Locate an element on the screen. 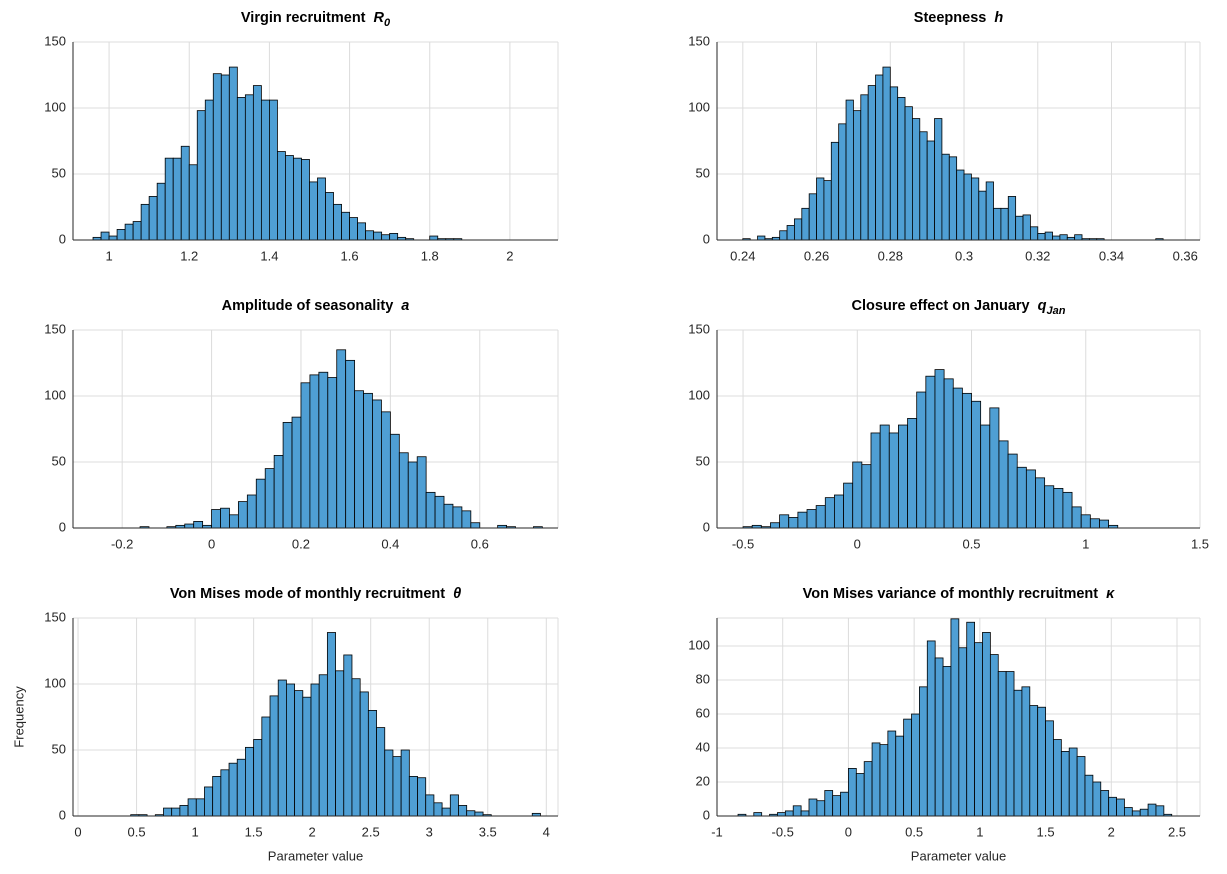 This screenshot has width=1227, height=874. title-text: Virgin recruitment is located at coordinates (303, 18).